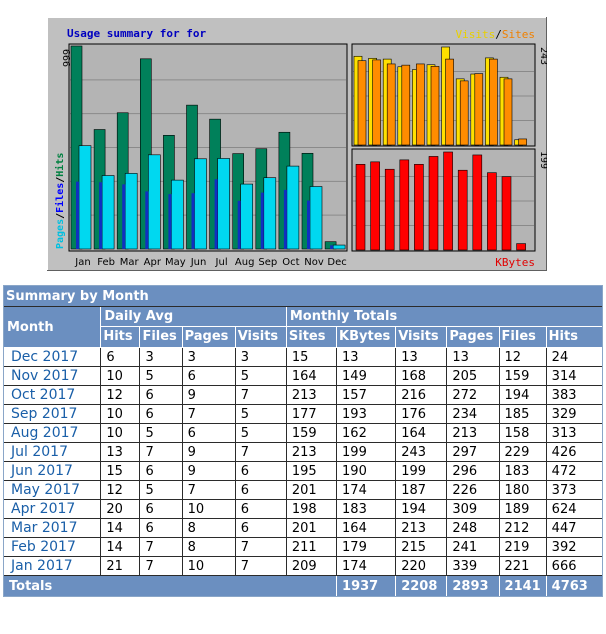 This screenshot has width=606, height=634. I want to click on bar-pages-may, so click(177, 214).